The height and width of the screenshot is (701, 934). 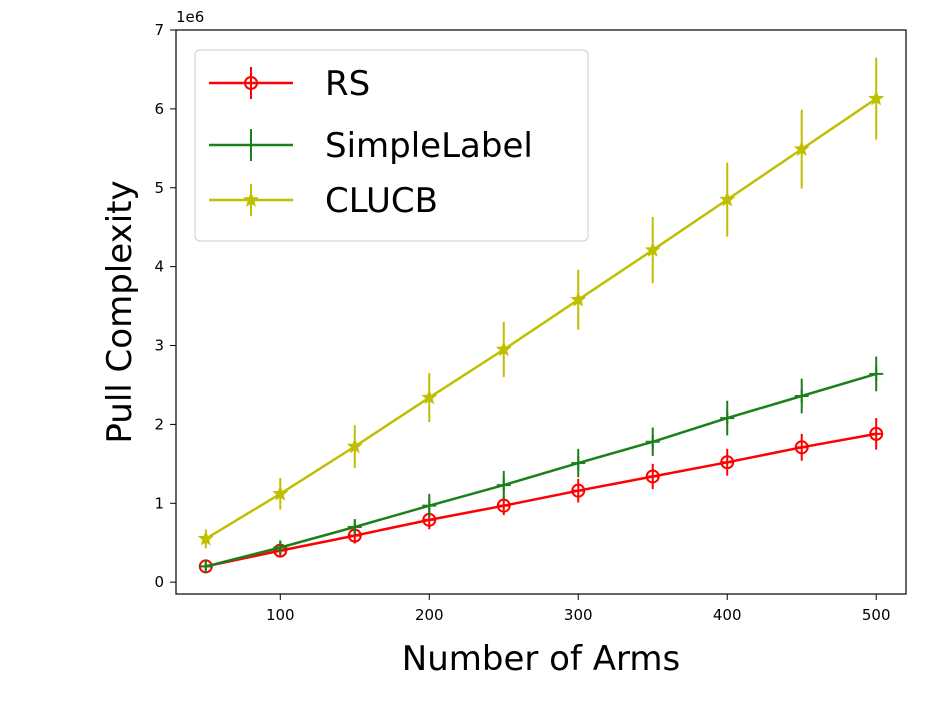 What do you see at coordinates (876, 615) in the screenshot?
I see `x-tick-label: 500` at bounding box center [876, 615].